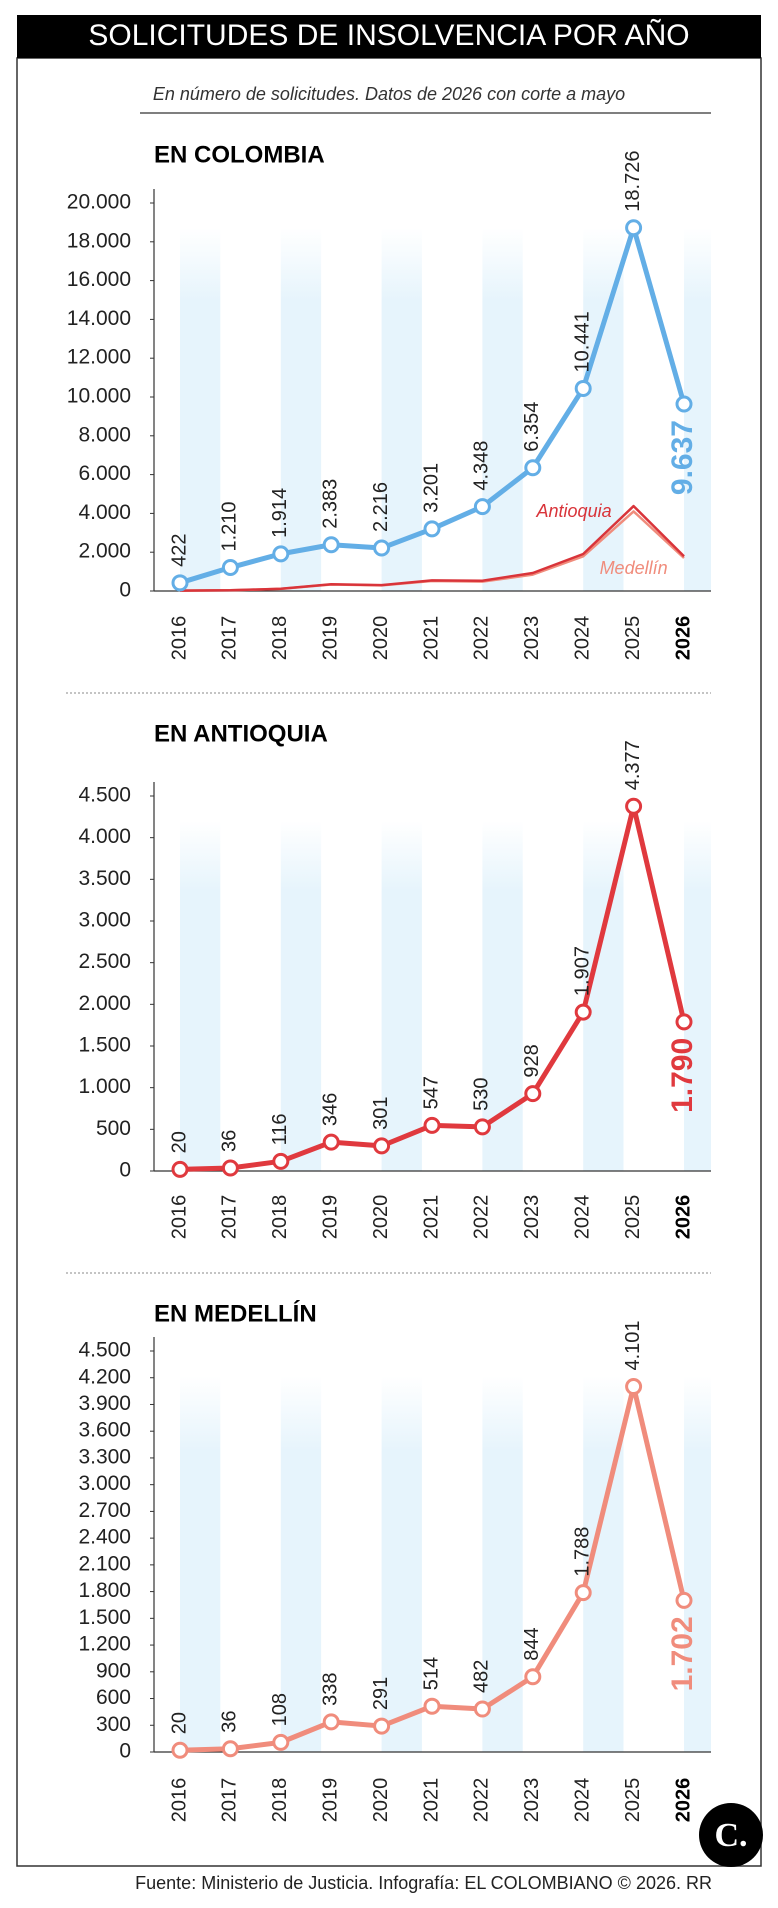  Describe the element at coordinates (682, 1653) in the screenshot. I see `value-label-current: 1.702` at that location.